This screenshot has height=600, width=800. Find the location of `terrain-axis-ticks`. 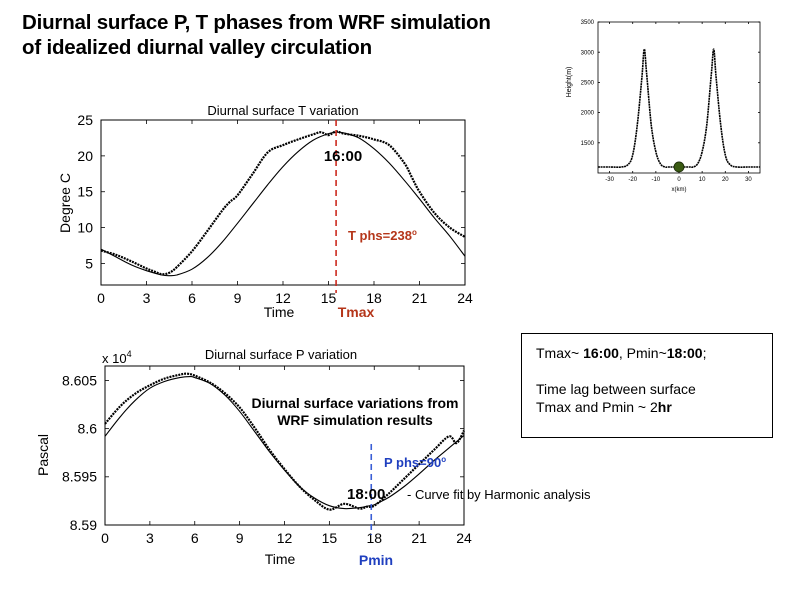

terrain-axis-ticks is located at coordinates (679, 97).